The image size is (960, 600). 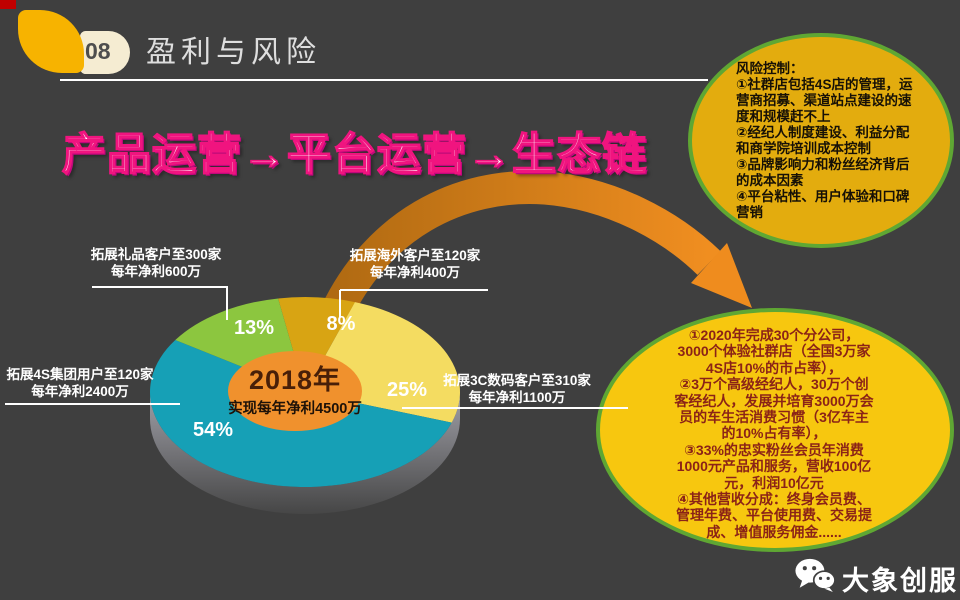 What do you see at coordinates (8, 4) in the screenshot?
I see `corner-mark` at bounding box center [8, 4].